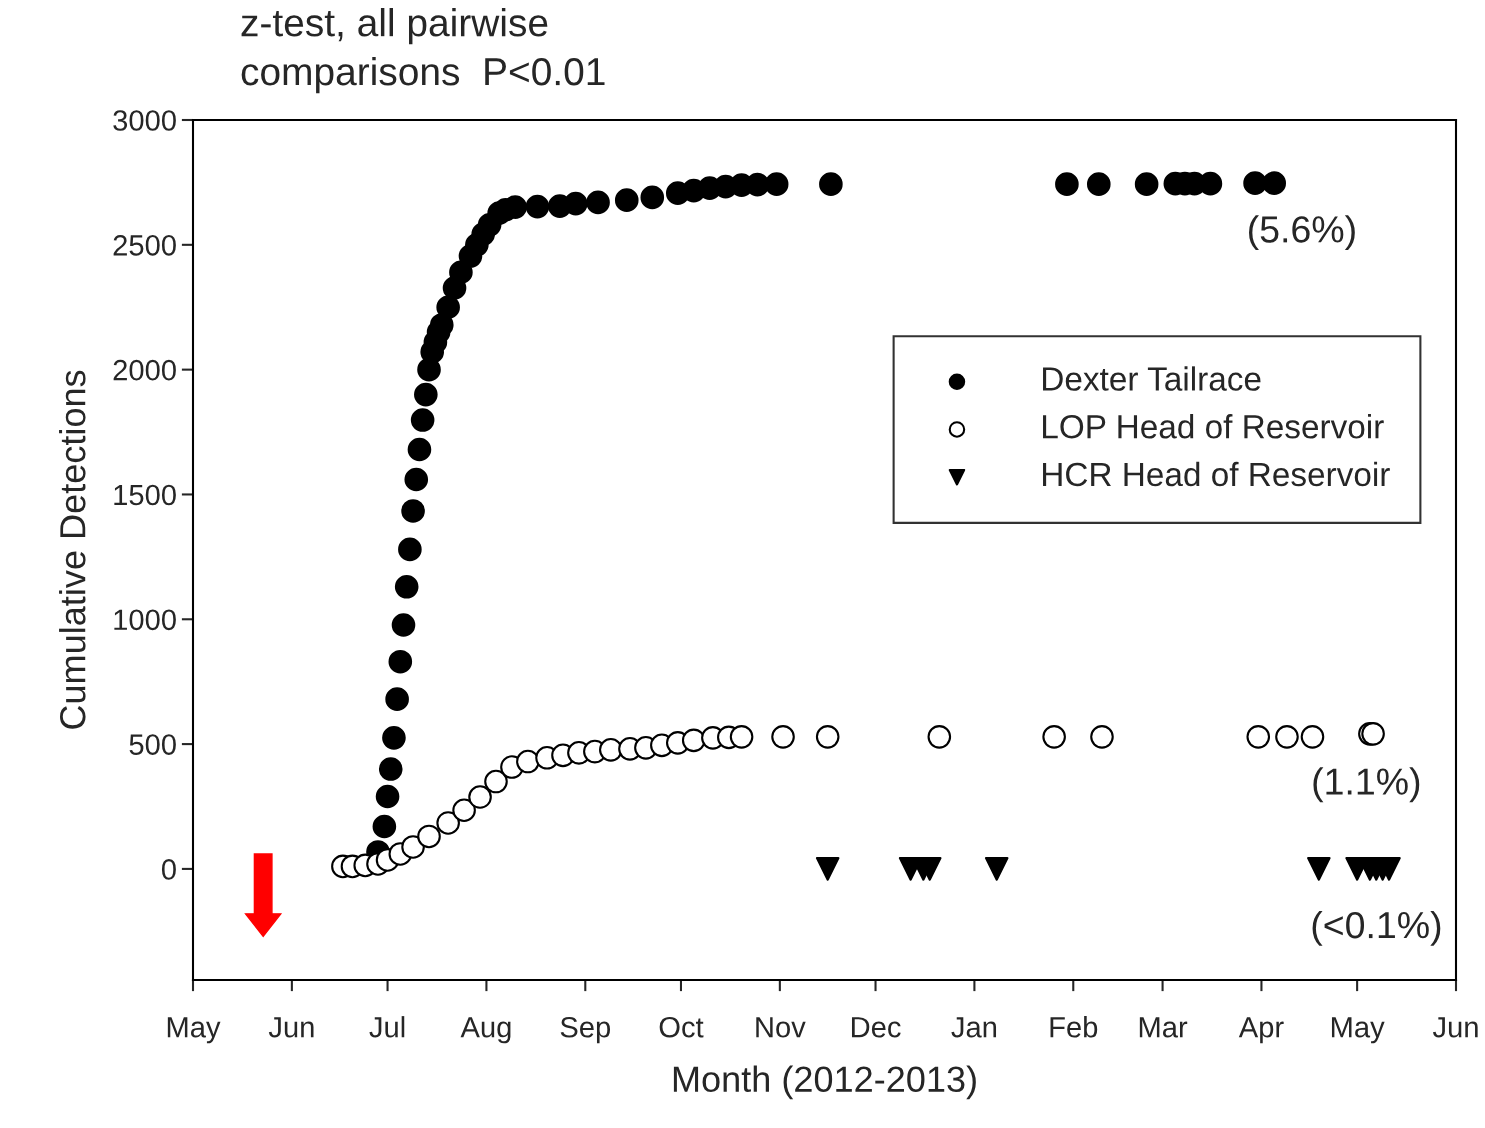 Image resolution: width=1485 pixels, height=1128 pixels. What do you see at coordinates (1376, 928) in the screenshot?
I see `annotation: (<0.1%)` at bounding box center [1376, 928].